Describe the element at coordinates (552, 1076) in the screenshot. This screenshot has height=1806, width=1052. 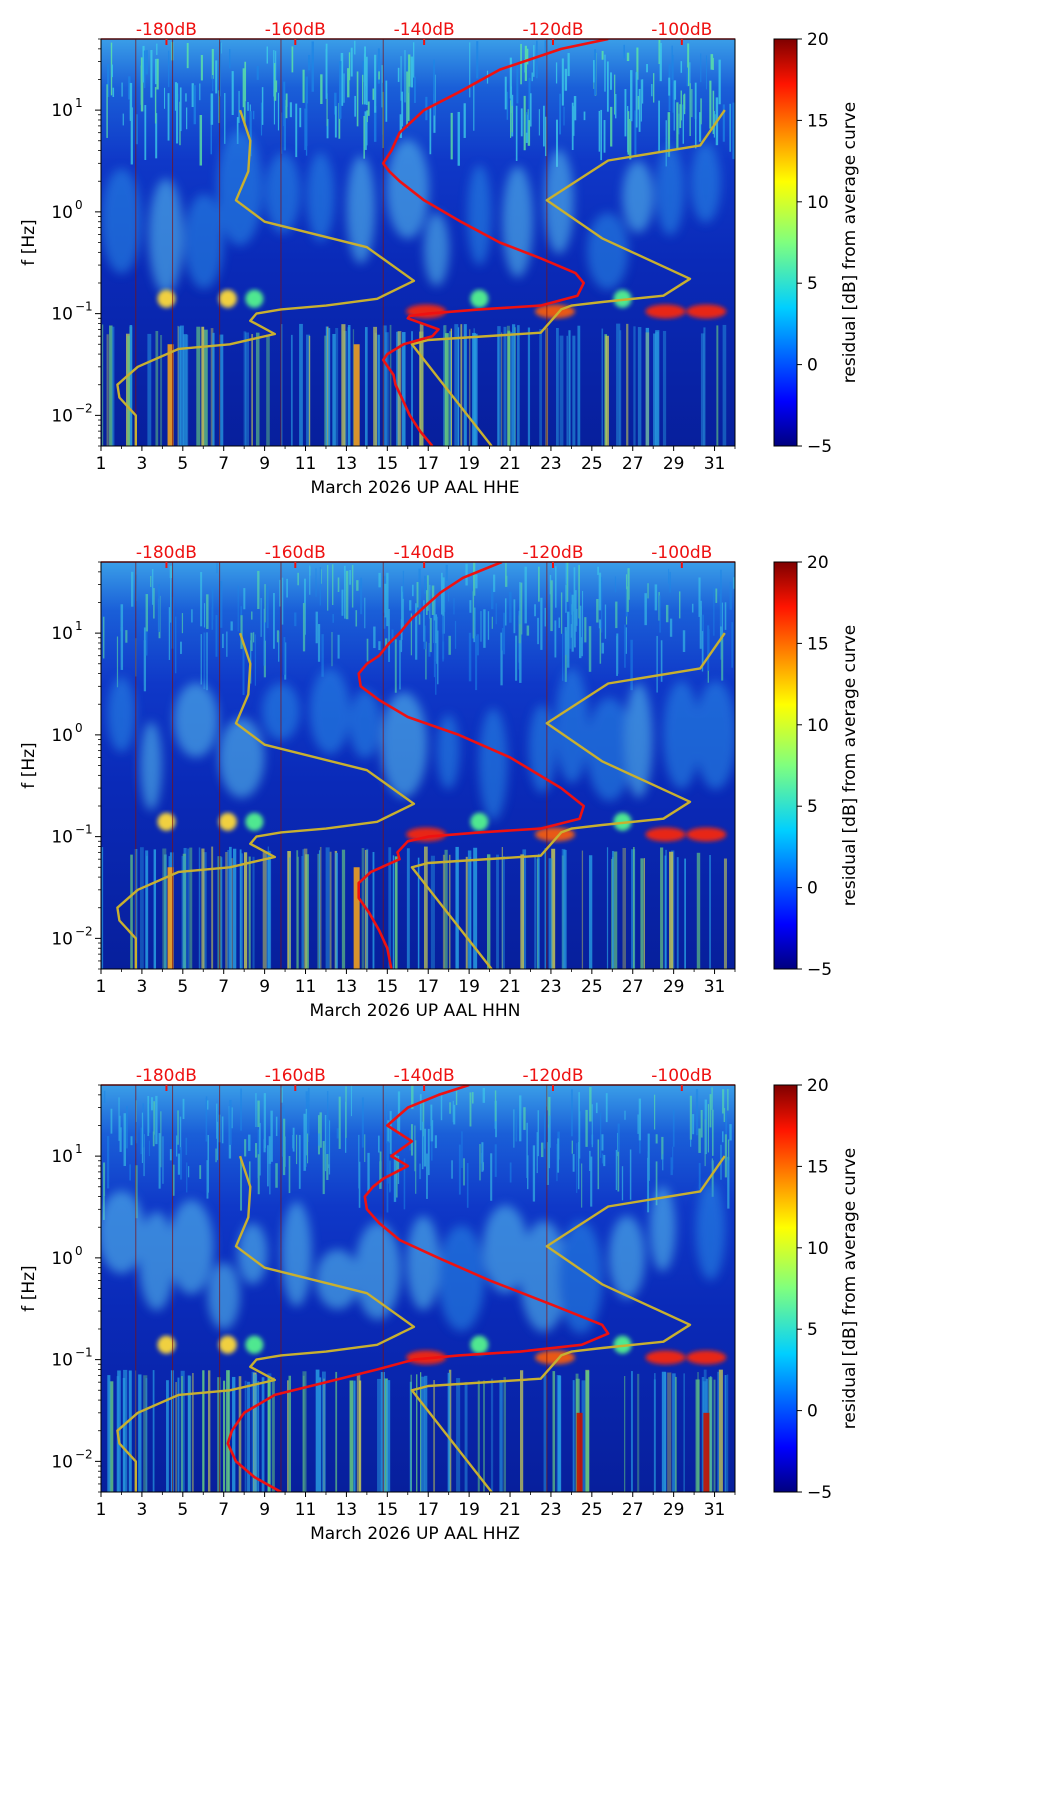
I see `top-db-tick-label: -120dB` at that location.